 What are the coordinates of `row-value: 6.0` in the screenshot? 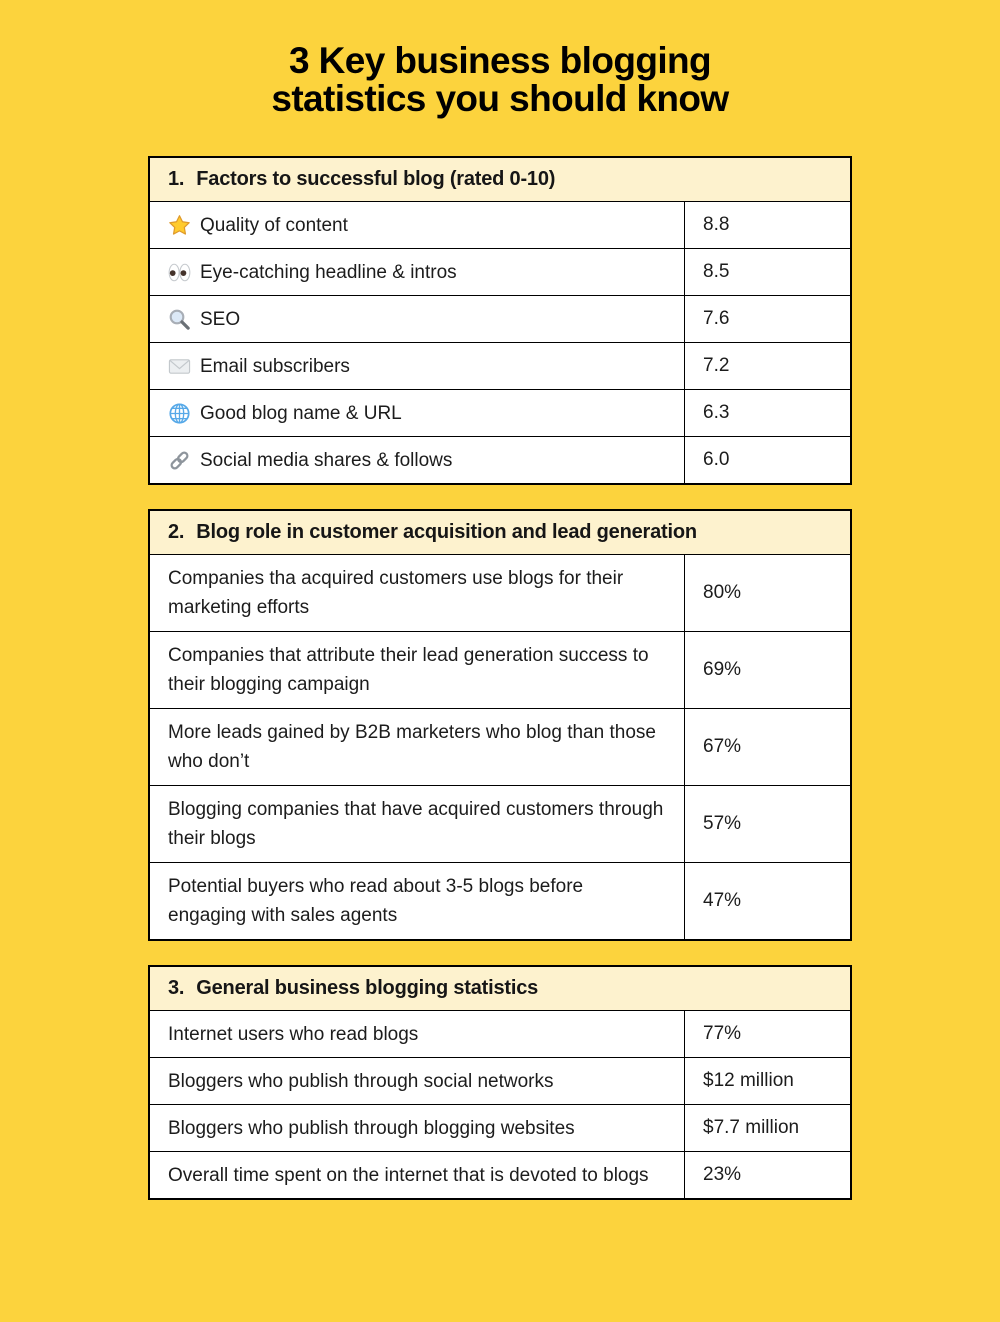 It's located at (767, 460).